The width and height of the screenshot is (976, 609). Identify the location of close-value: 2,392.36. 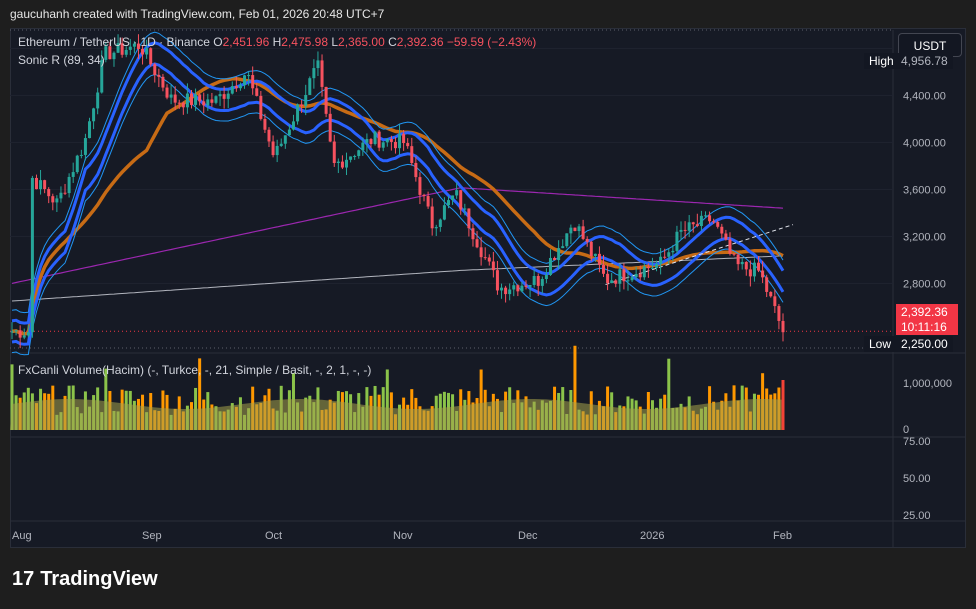
(420, 42).